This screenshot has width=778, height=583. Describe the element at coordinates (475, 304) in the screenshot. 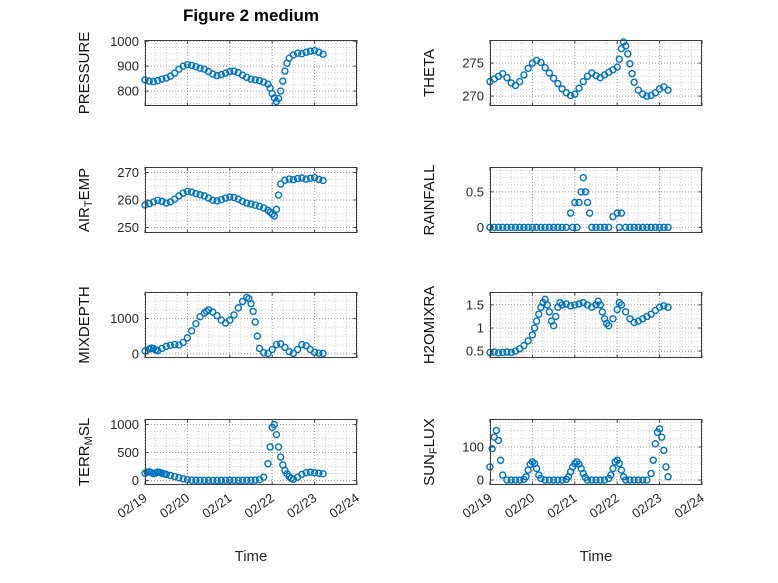

I see `svg-text: 1.5` at that location.